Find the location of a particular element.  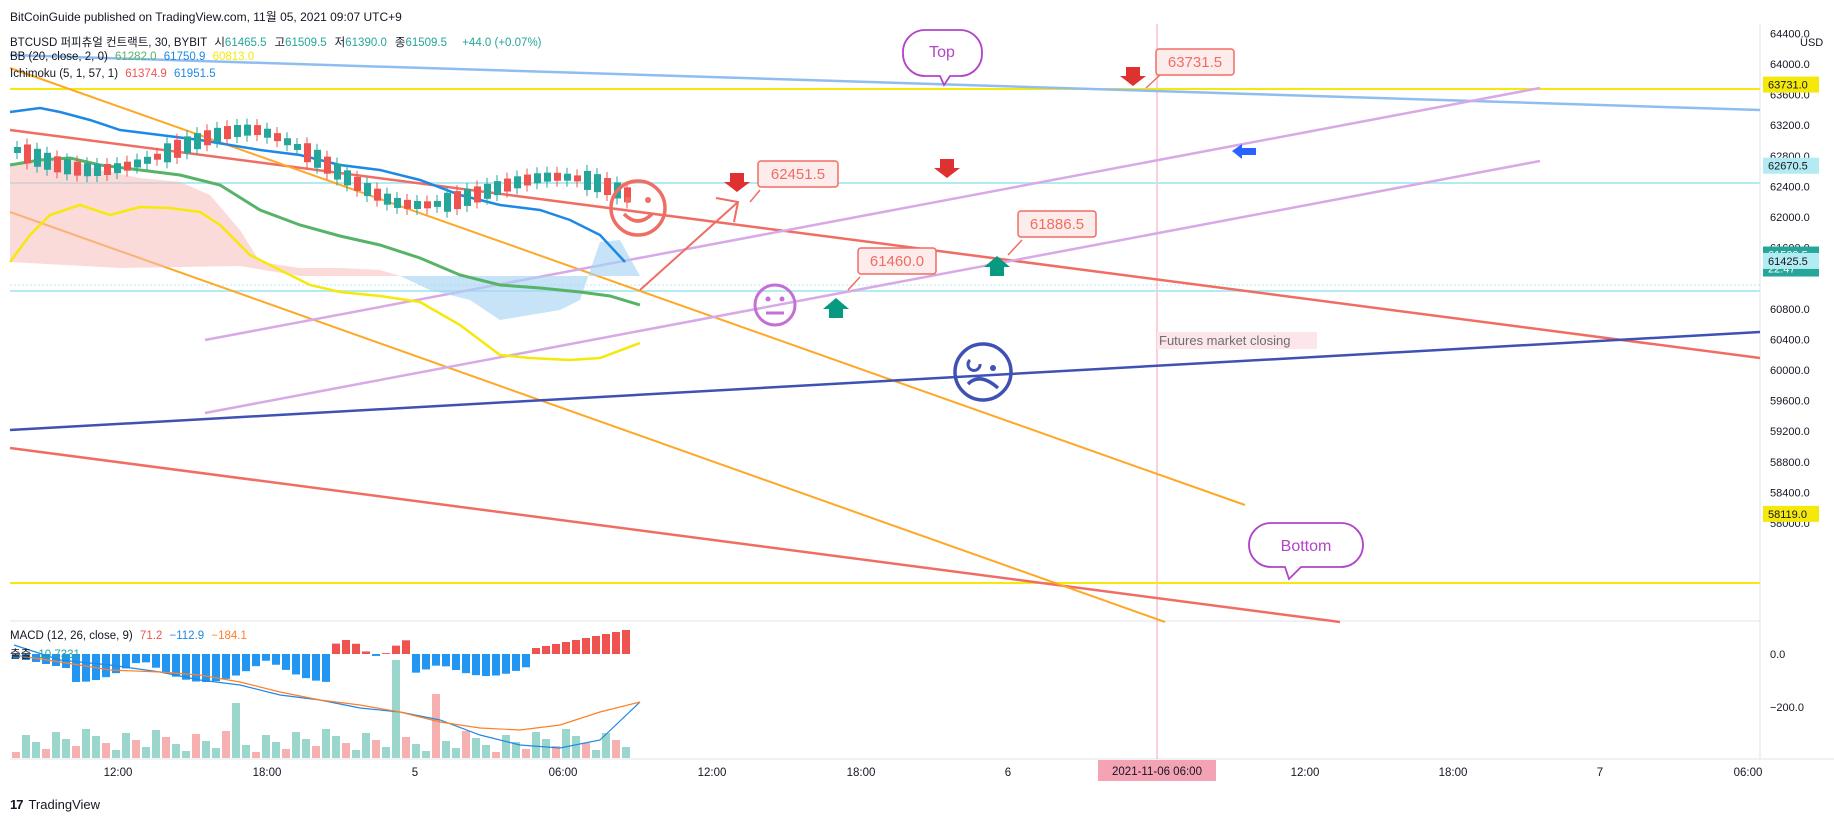

ichimoku-legend: Ichimoku (5, 1, 57, 1) 61374.9 61951.5 is located at coordinates (115, 74).